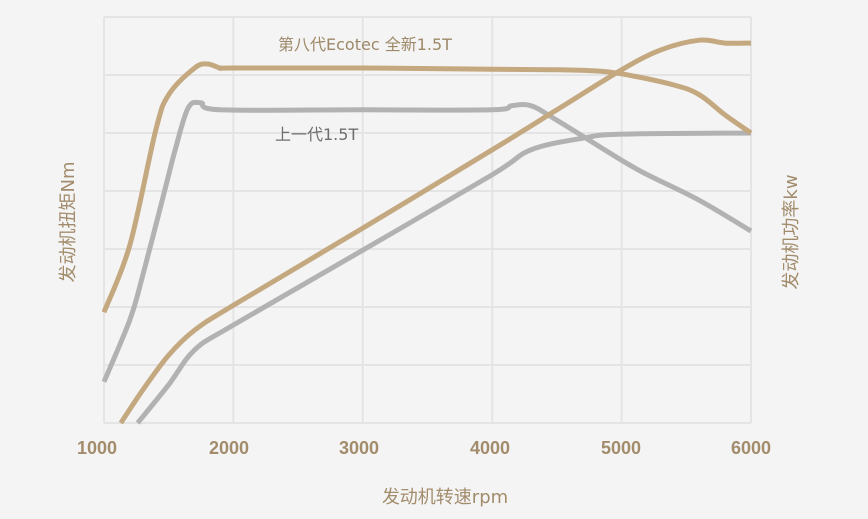  Describe the element at coordinates (490, 448) in the screenshot. I see `x-tick: 4000` at that location.